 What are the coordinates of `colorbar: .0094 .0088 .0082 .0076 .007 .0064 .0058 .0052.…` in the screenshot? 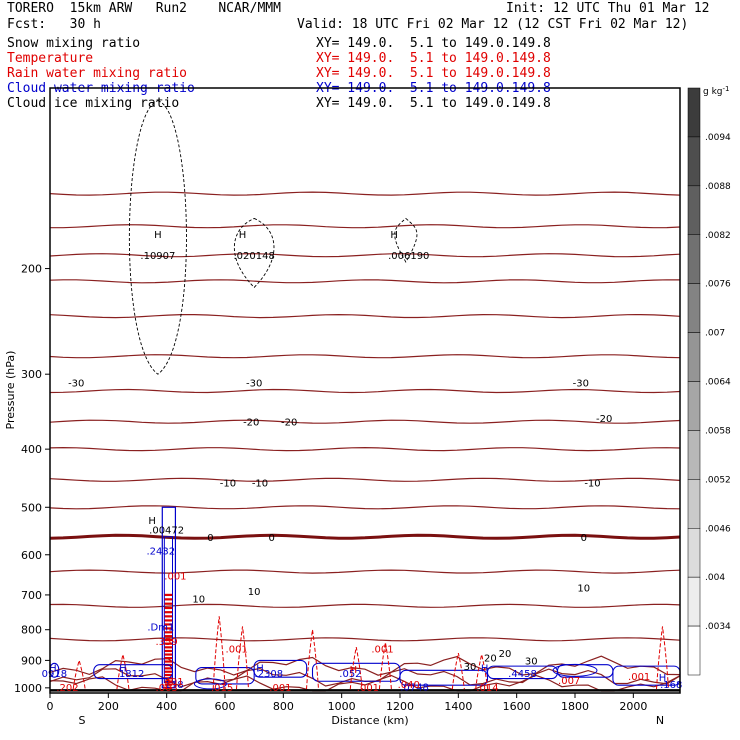 It's located at (709, 380).